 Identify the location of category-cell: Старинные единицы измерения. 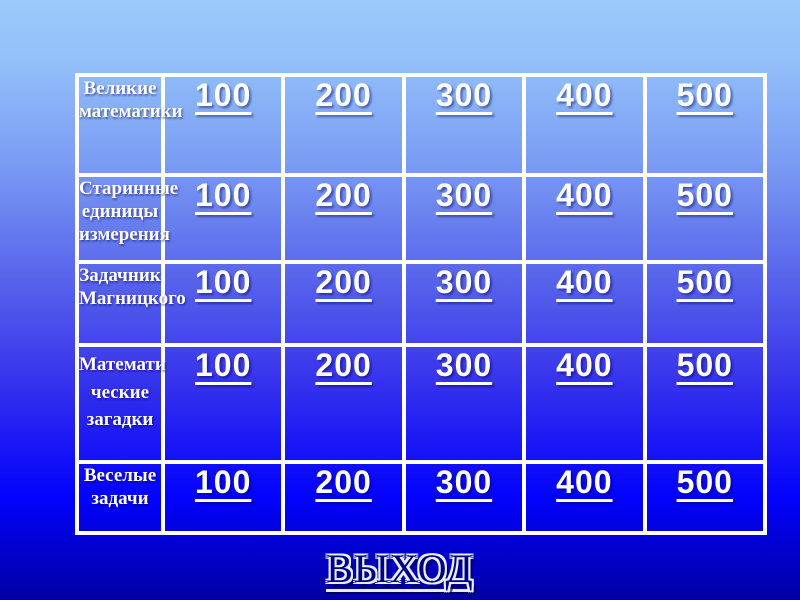
(127, 218).